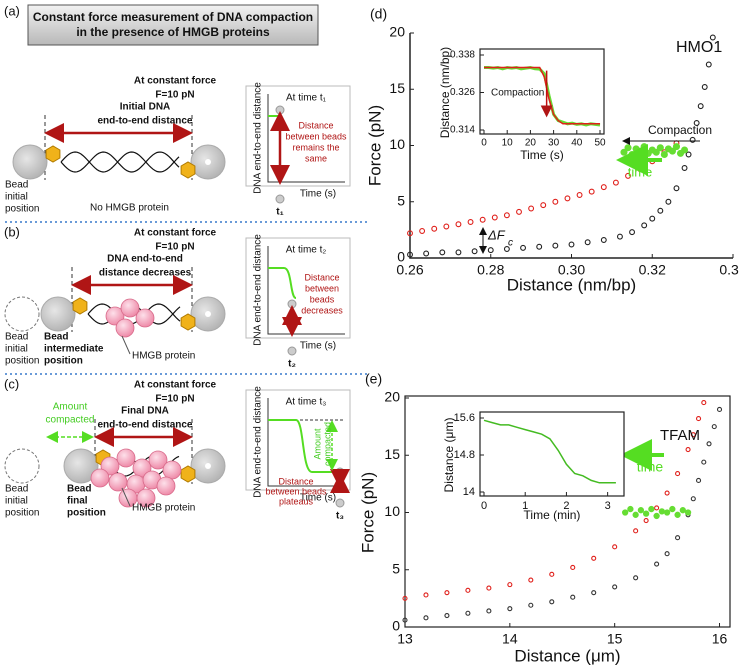  I want to click on protein-label: HMGB protein, so click(163, 356).